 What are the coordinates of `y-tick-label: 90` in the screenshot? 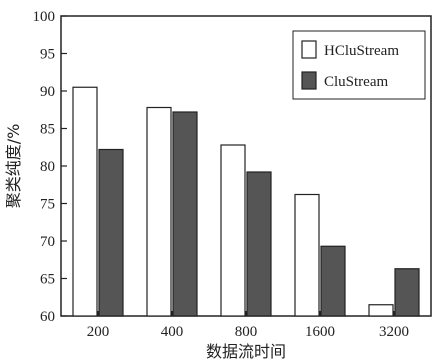 It's located at (47, 92).